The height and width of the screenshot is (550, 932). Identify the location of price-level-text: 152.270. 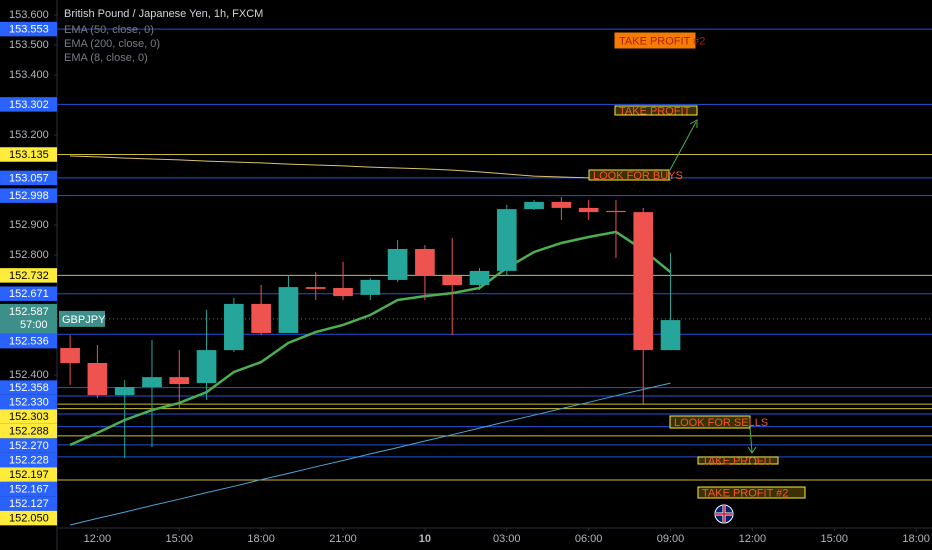
(29, 446).